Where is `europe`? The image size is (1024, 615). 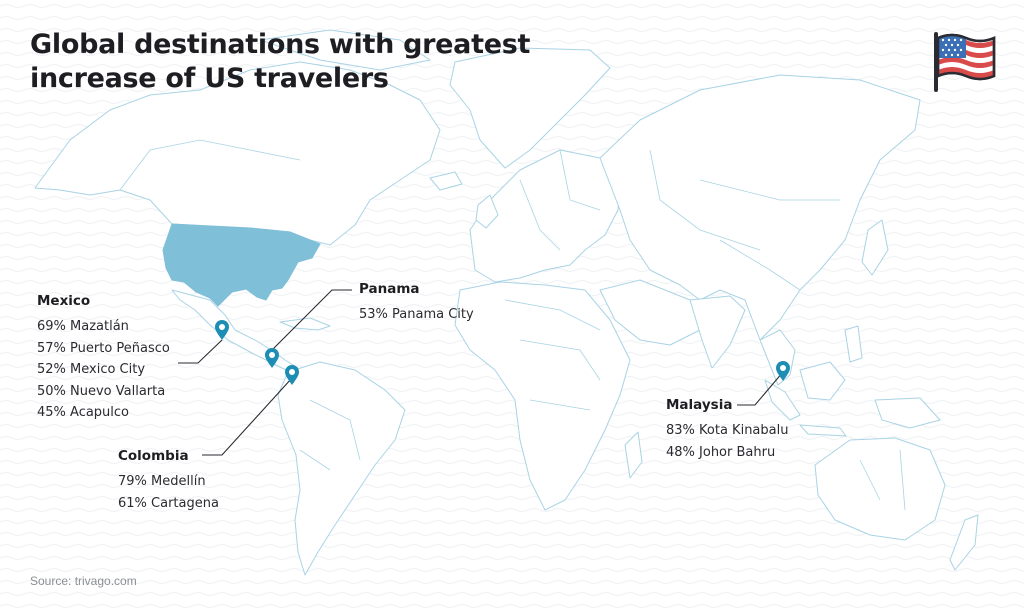 europe is located at coordinates (545, 216).